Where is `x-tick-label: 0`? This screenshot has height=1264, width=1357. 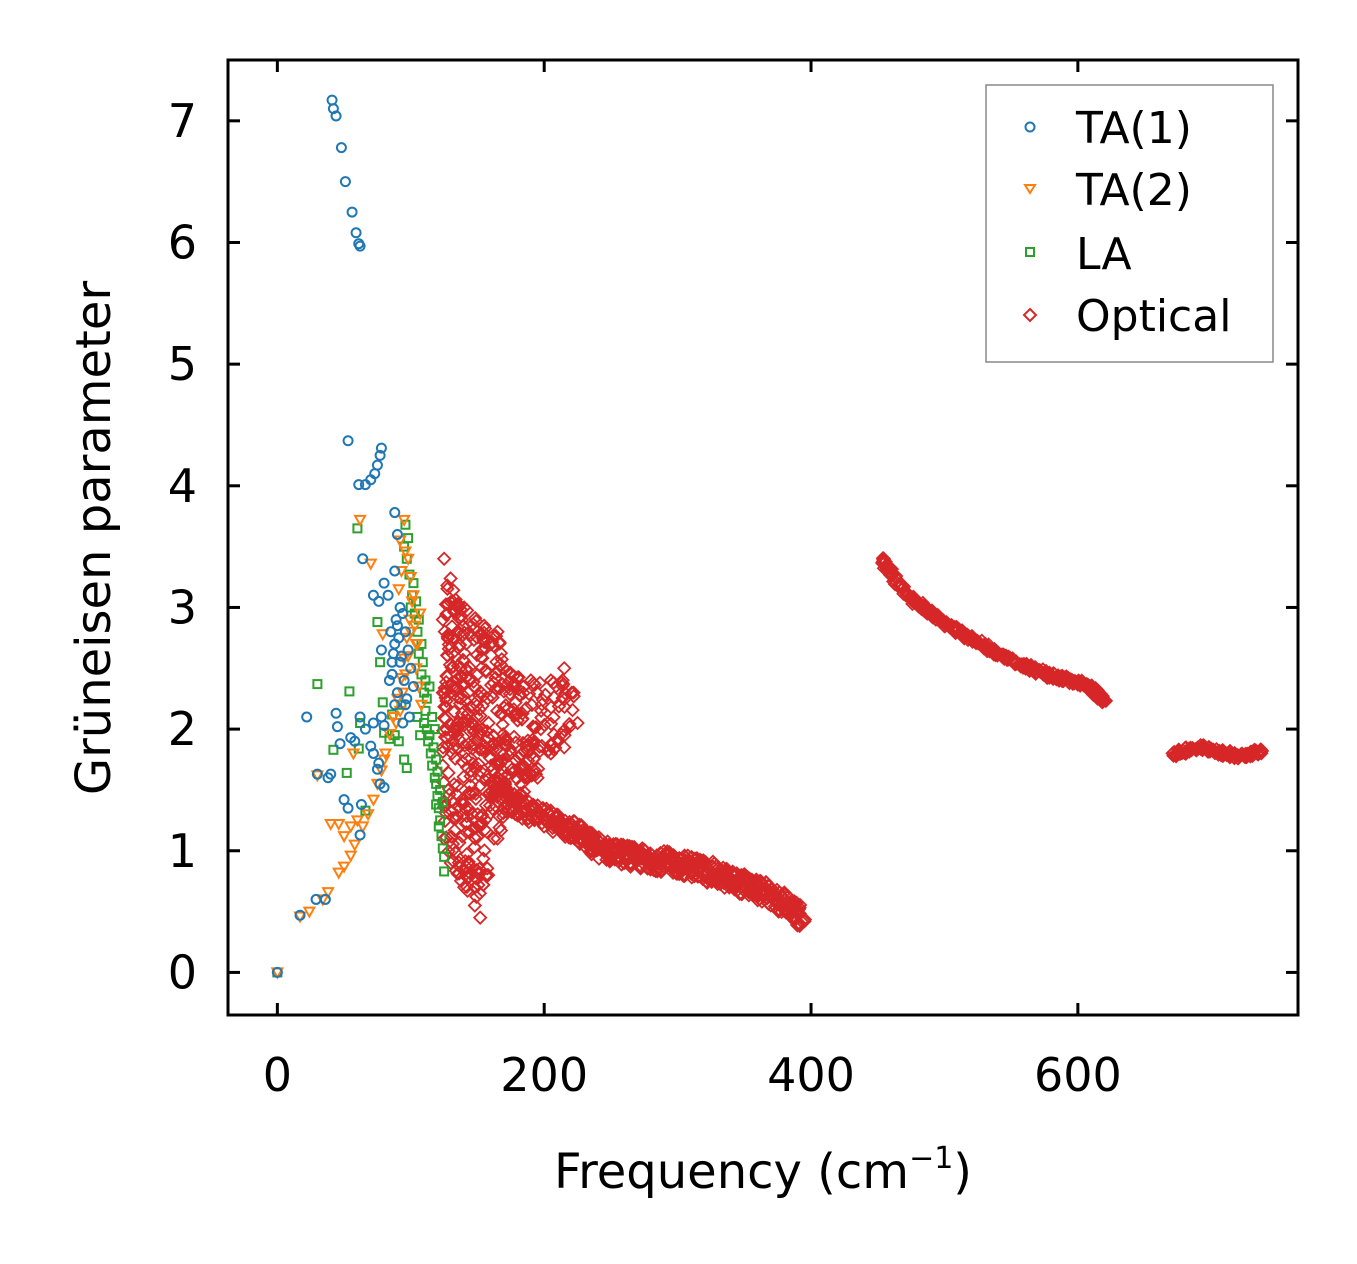 x-tick-label: 0 is located at coordinates (277, 1075).